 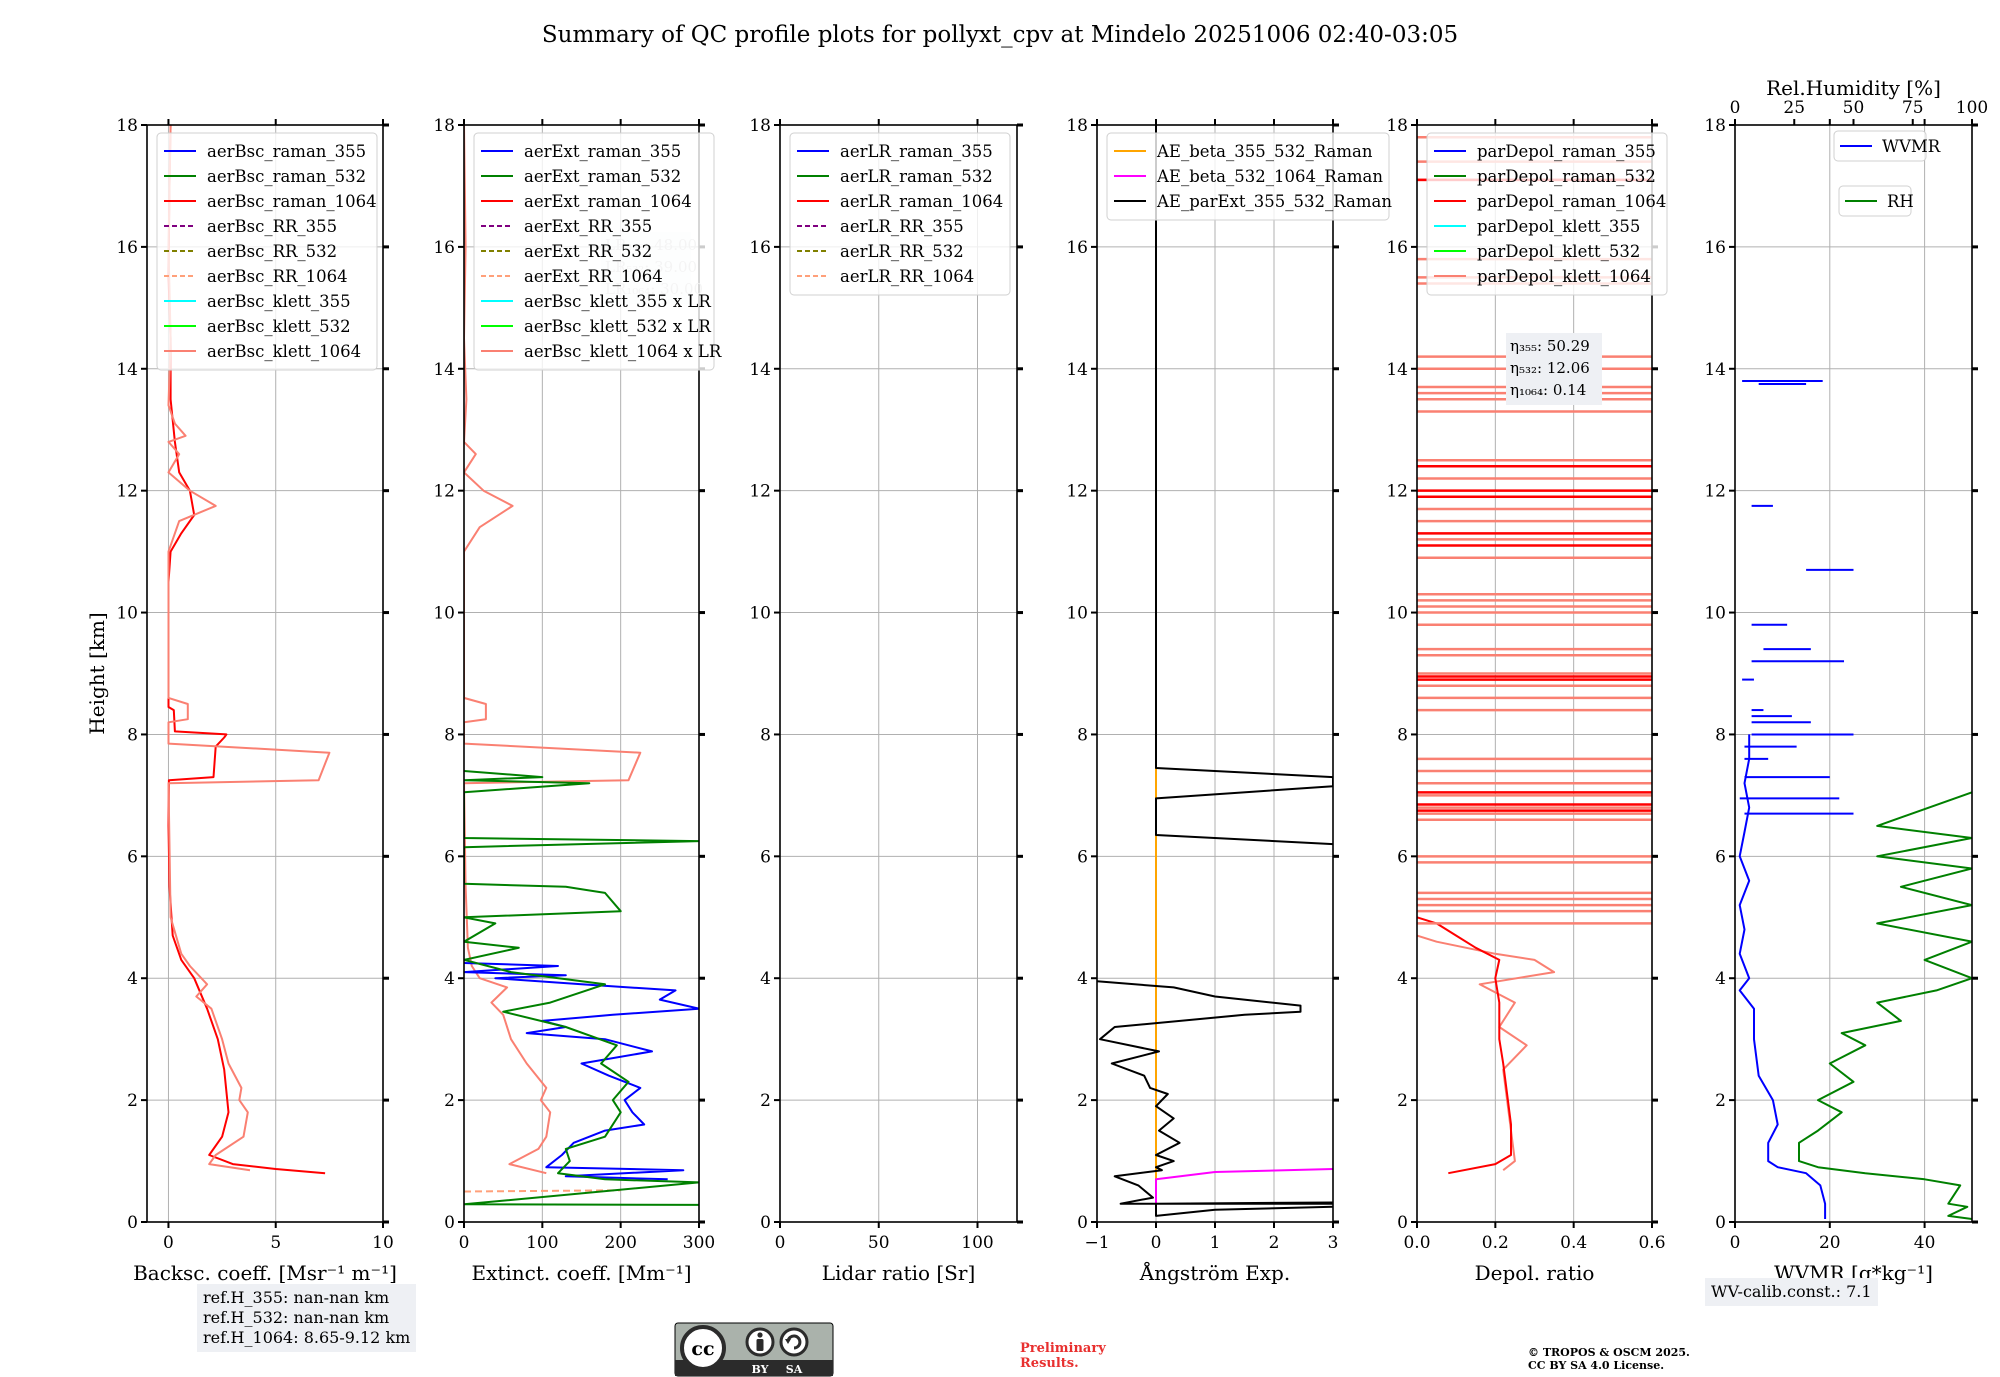 What do you see at coordinates (265, 1273) in the screenshot?
I see `x-axis-label: Backsc. coeff. [Msr⁻¹ m⁻¹]` at bounding box center [265, 1273].